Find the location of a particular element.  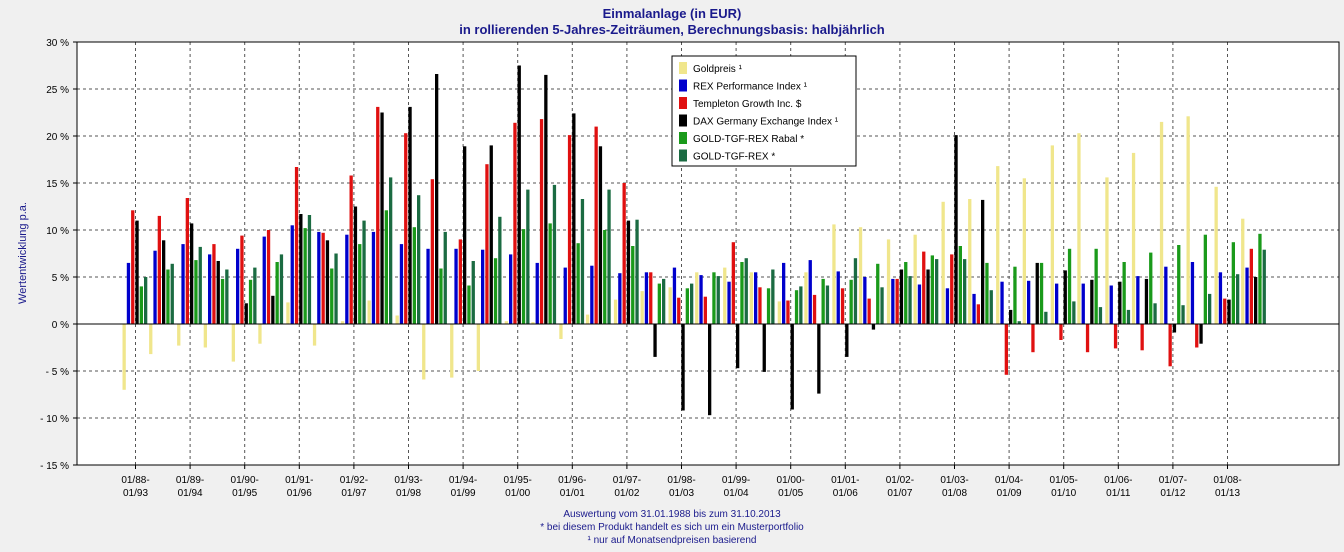

bar-07/94-07/99-s2 is located at coordinates (487, 244).